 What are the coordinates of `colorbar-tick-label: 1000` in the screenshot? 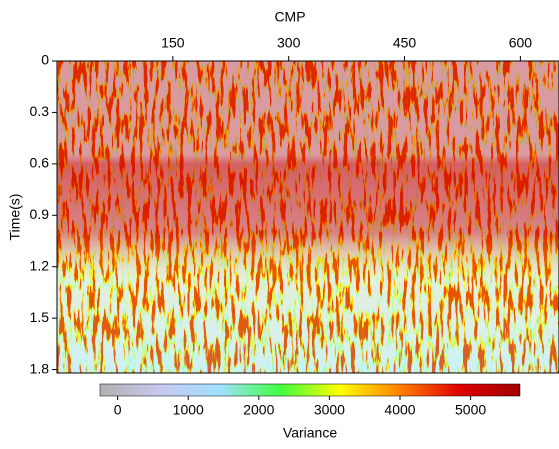 It's located at (188, 410).